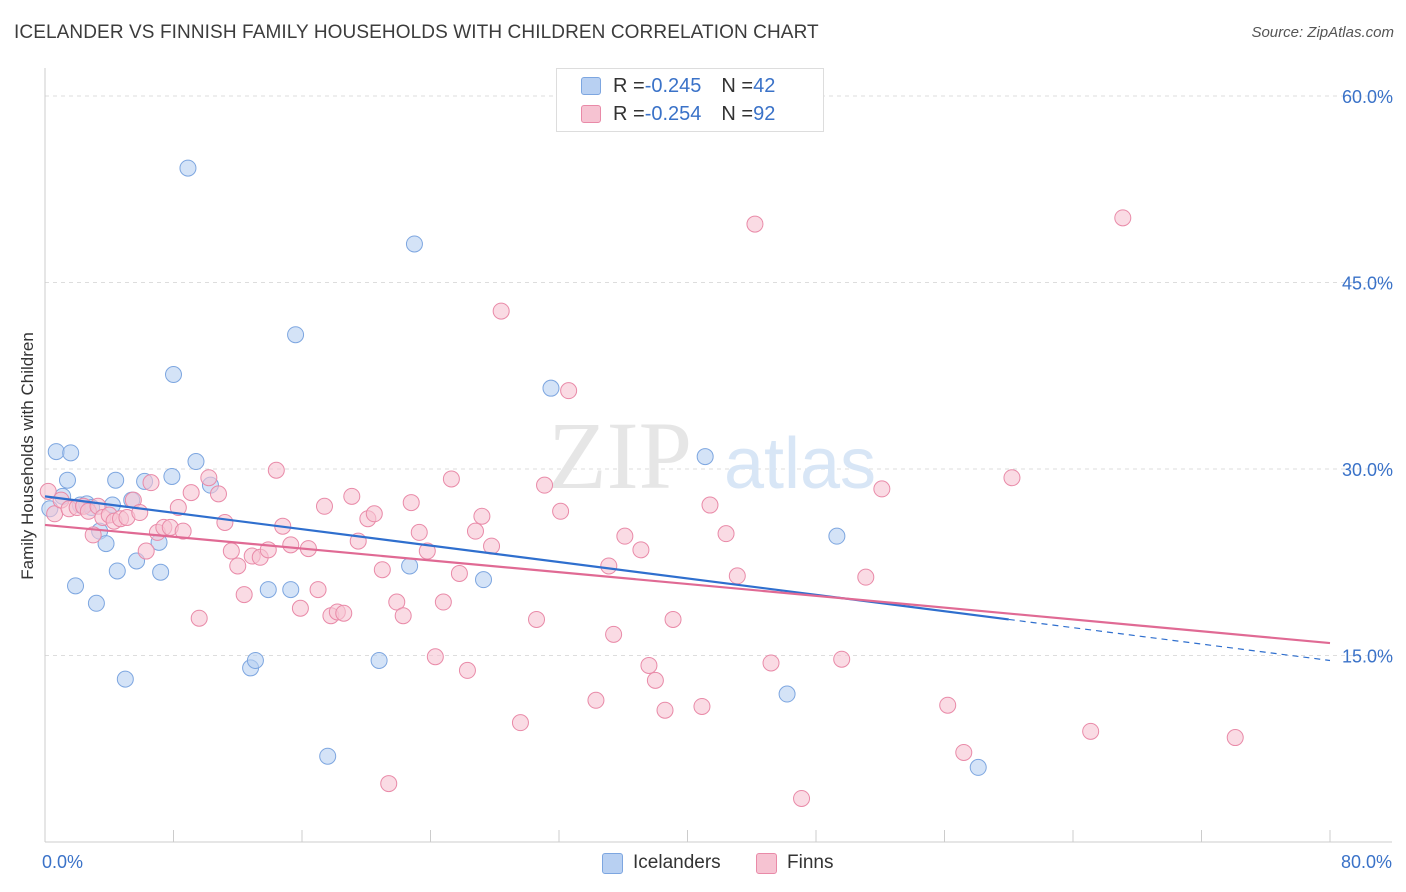  What do you see at coordinates (764, 85) in the screenshot?
I see `legend-n-value: 42` at bounding box center [764, 85].